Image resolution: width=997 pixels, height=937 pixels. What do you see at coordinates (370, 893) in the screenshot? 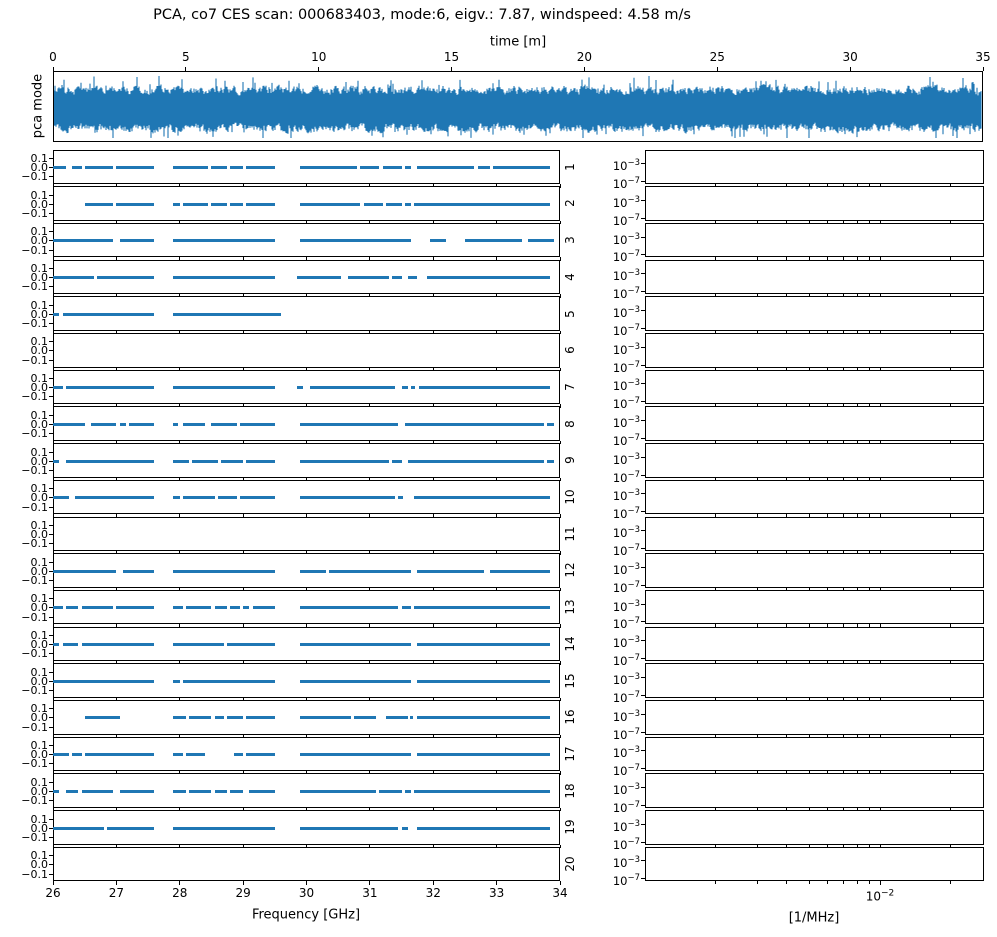
I see `freq-xtick-label: 31` at bounding box center [370, 893].